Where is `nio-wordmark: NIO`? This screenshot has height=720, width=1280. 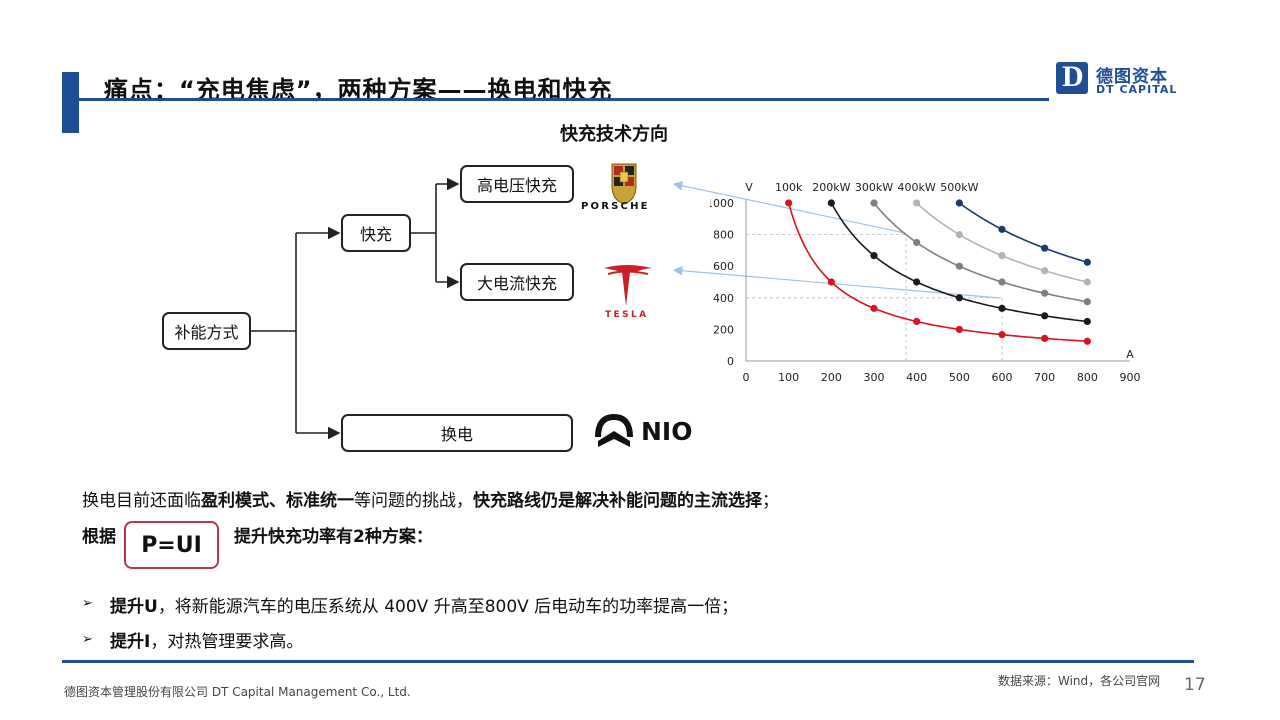 nio-wordmark: NIO is located at coordinates (667, 431).